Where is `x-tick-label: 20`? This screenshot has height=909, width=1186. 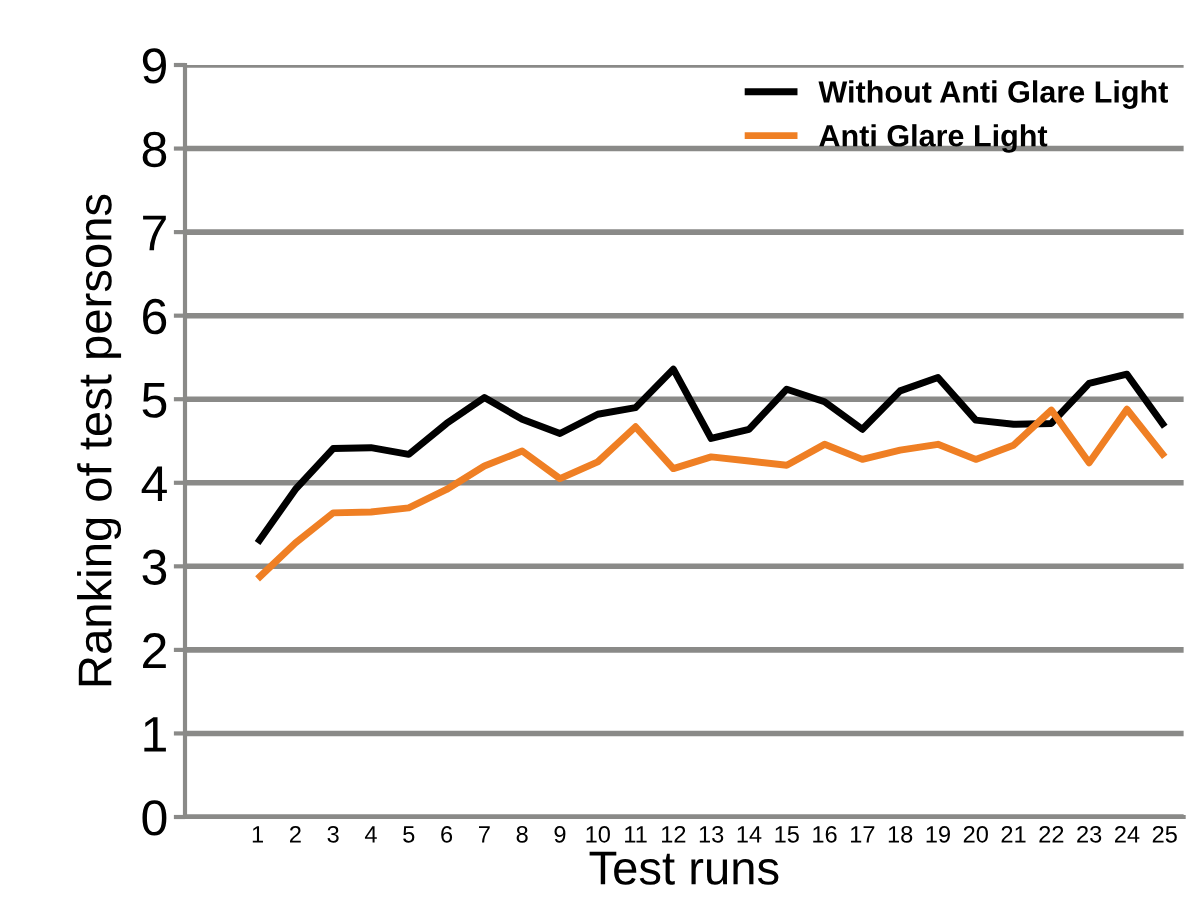 x-tick-label: 20 is located at coordinates (975, 834).